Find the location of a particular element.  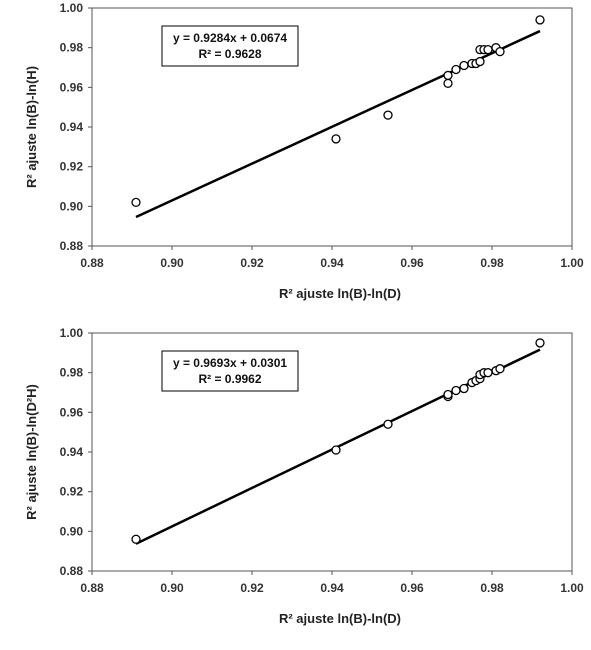

y-axis-title: R² ajuste ln(B)-ln(D²H) is located at coordinates (31, 452).